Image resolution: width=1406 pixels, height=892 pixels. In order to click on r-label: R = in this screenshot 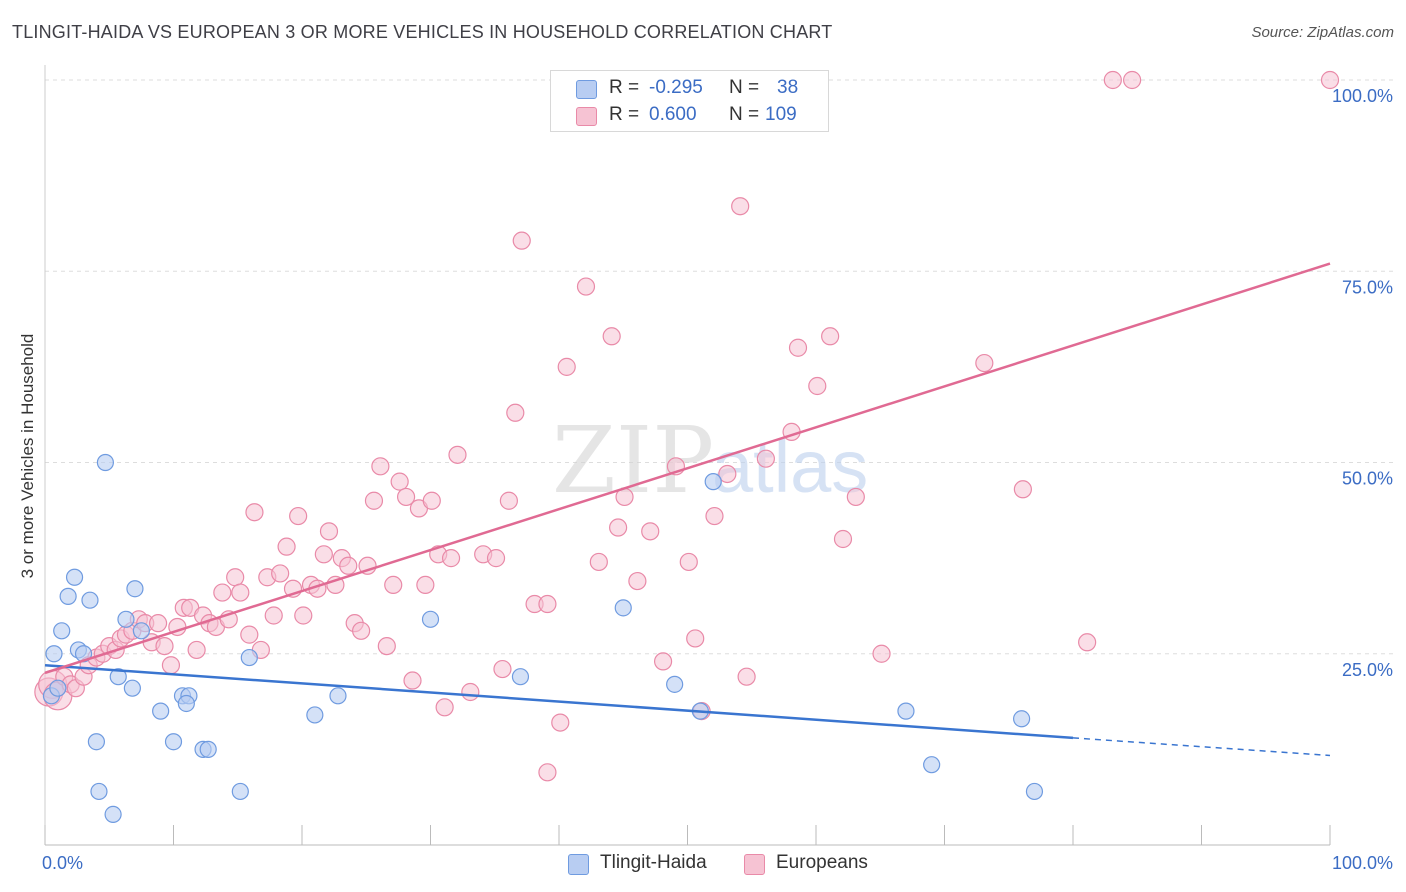, I will do `click(624, 87)`.